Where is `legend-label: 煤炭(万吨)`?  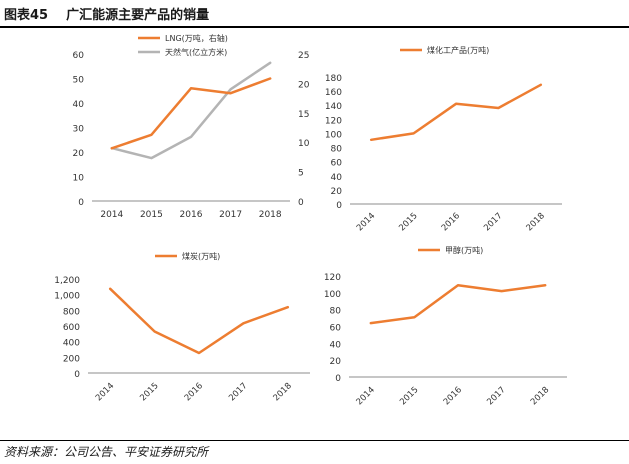 legend-label: 煤炭(万吨) is located at coordinates (201, 256).